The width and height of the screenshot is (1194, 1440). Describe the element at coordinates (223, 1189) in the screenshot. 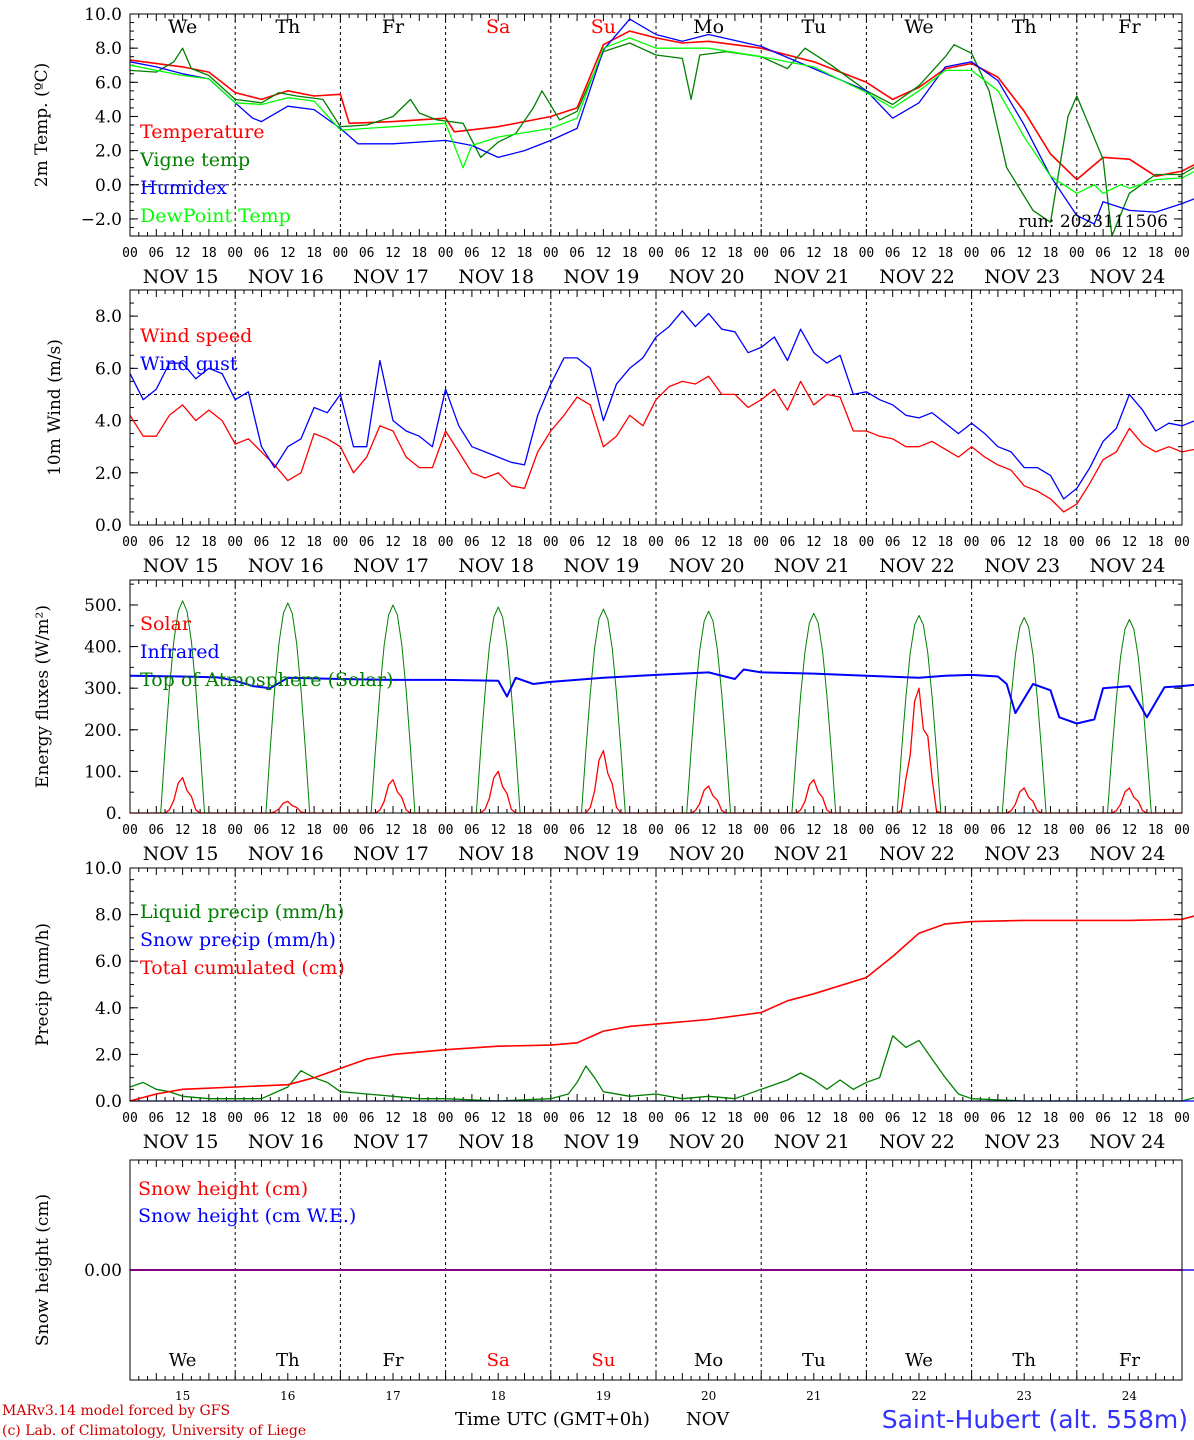

I see `legend-entry: Snow height (cm)` at that location.